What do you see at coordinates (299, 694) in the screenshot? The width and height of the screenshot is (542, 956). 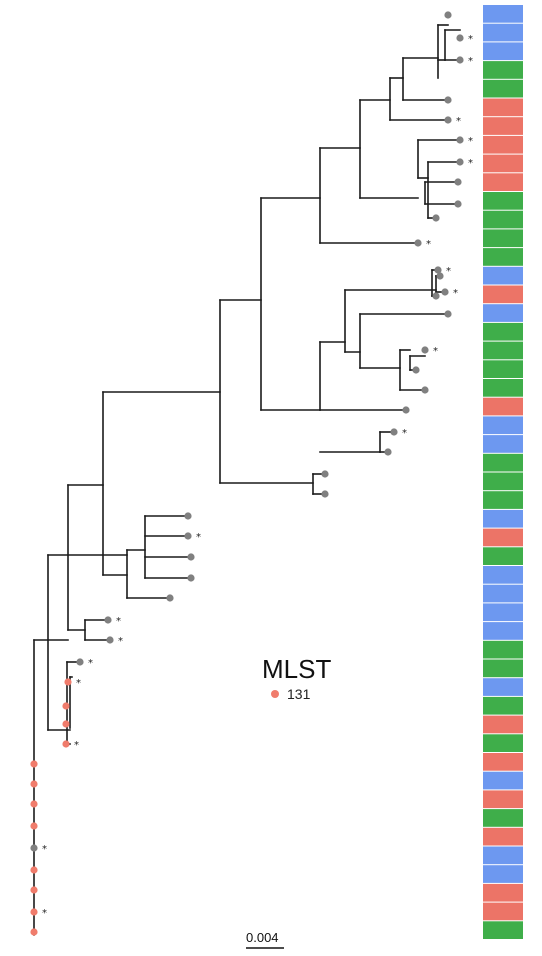 I see `legend-label-131: 131` at bounding box center [299, 694].